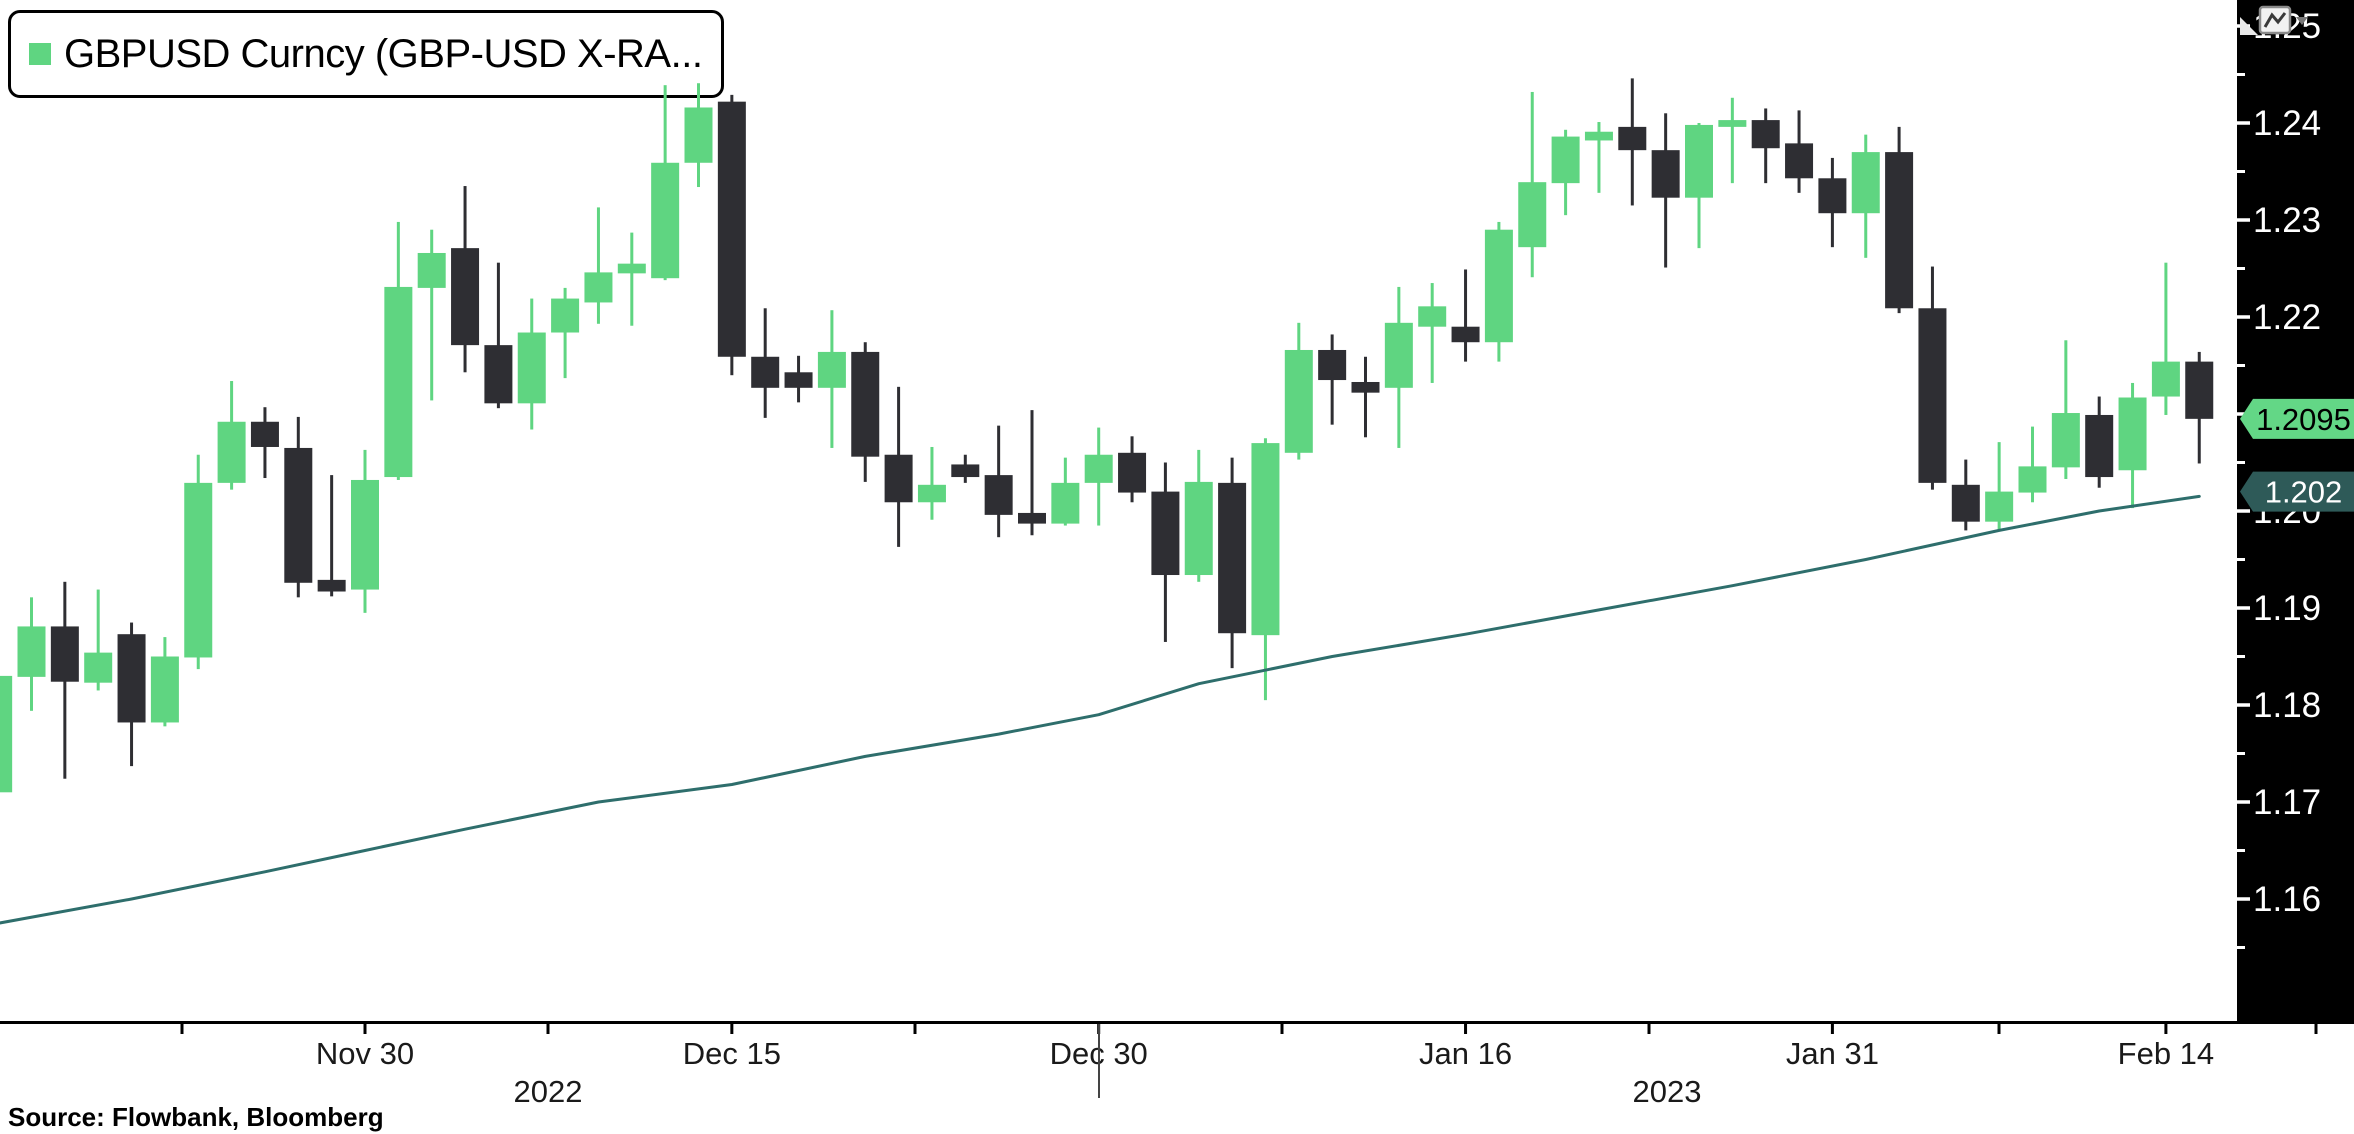 The image size is (2354, 1134). I want to click on source-attribution: Source: Flowbank, Bloomberg, so click(196, 1117).